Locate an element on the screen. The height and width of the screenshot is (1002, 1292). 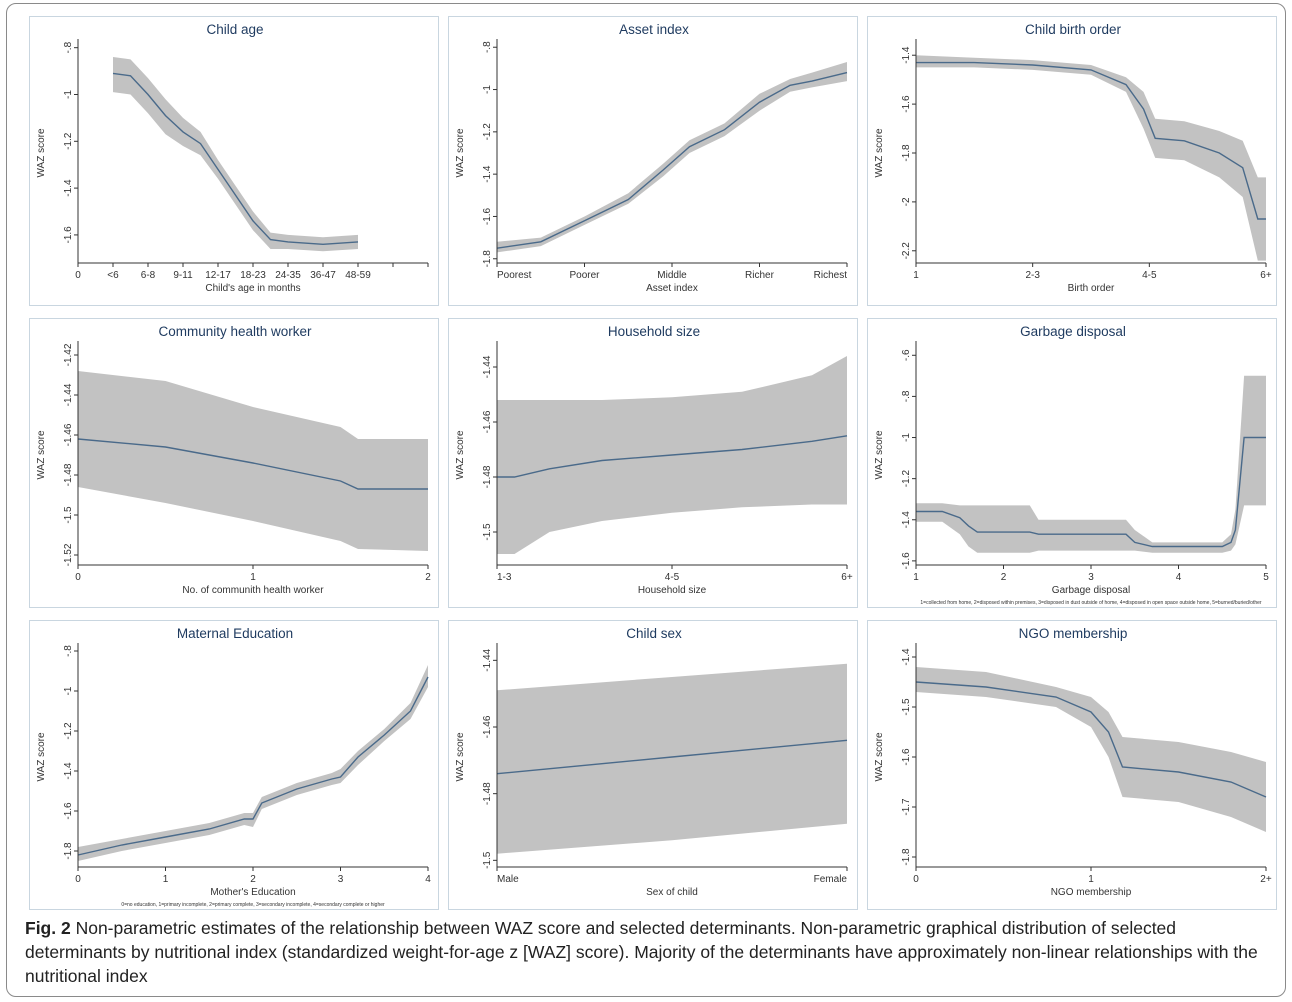
x-tick-label: Poorer is located at coordinates (584, 275).